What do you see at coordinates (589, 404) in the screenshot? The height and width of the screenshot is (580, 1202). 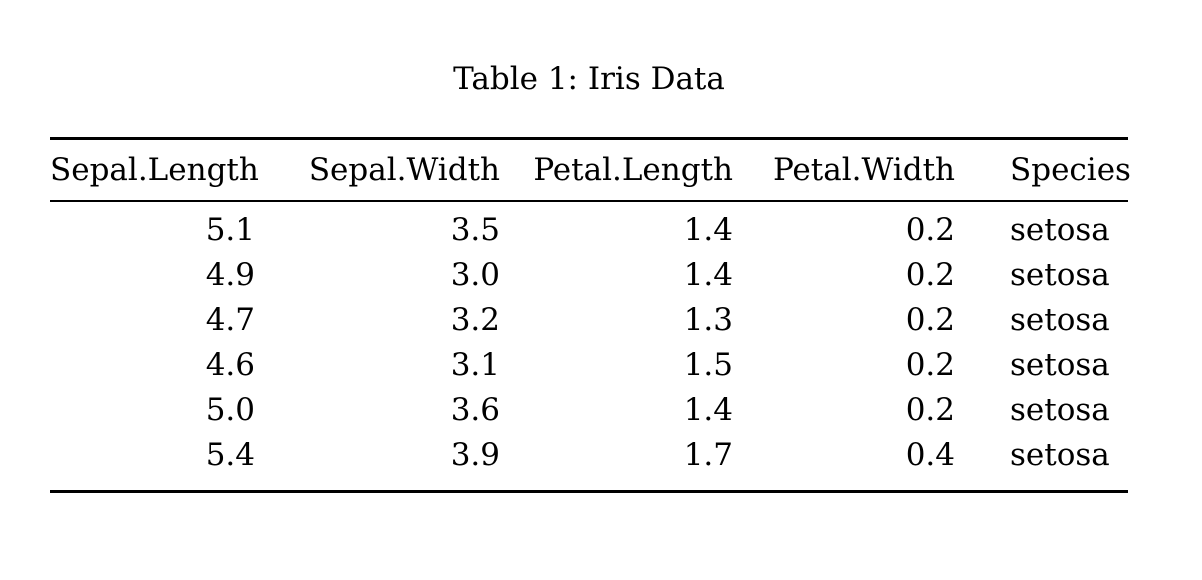 I see `table-row: 5.0 3.6 1.4 0.2 setosa` at bounding box center [589, 404].